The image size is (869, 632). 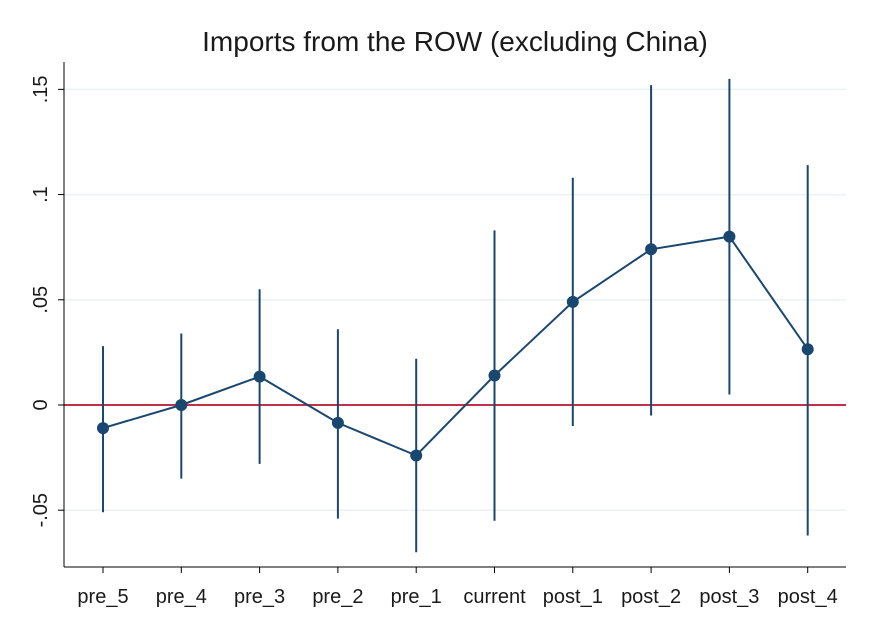 I want to click on x-tick-label-pre_3: pre_3, so click(x=259, y=597).